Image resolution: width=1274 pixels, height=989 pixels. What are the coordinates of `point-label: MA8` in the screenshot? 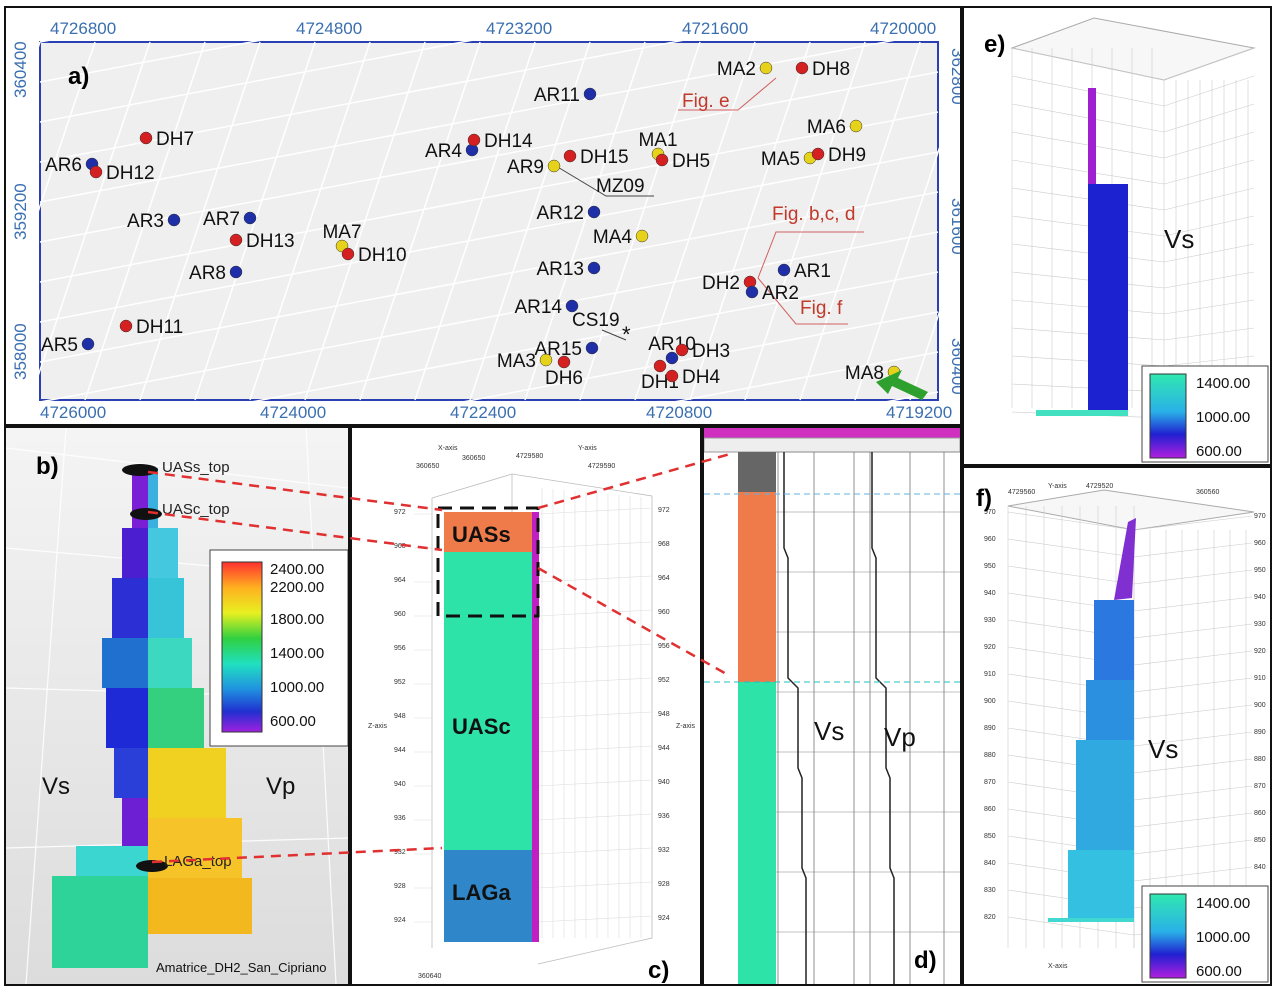 It's located at (864, 373).